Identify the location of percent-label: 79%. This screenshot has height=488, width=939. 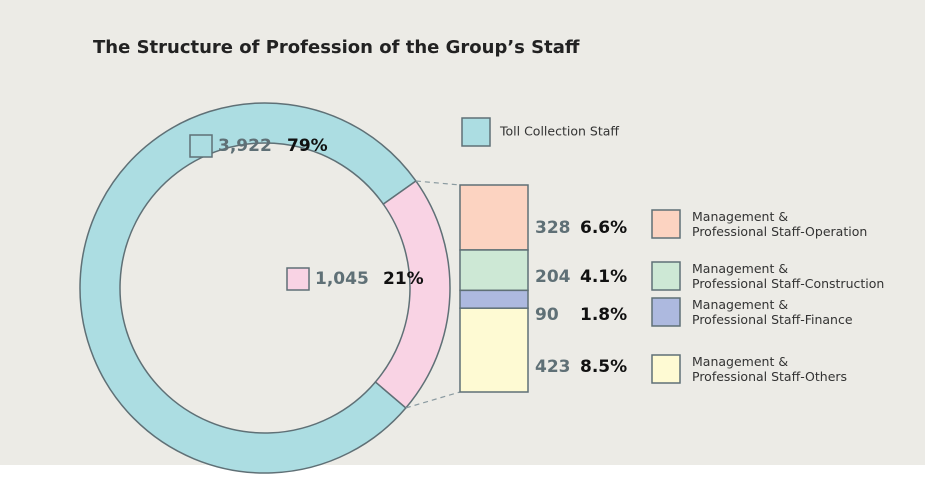
(307, 146).